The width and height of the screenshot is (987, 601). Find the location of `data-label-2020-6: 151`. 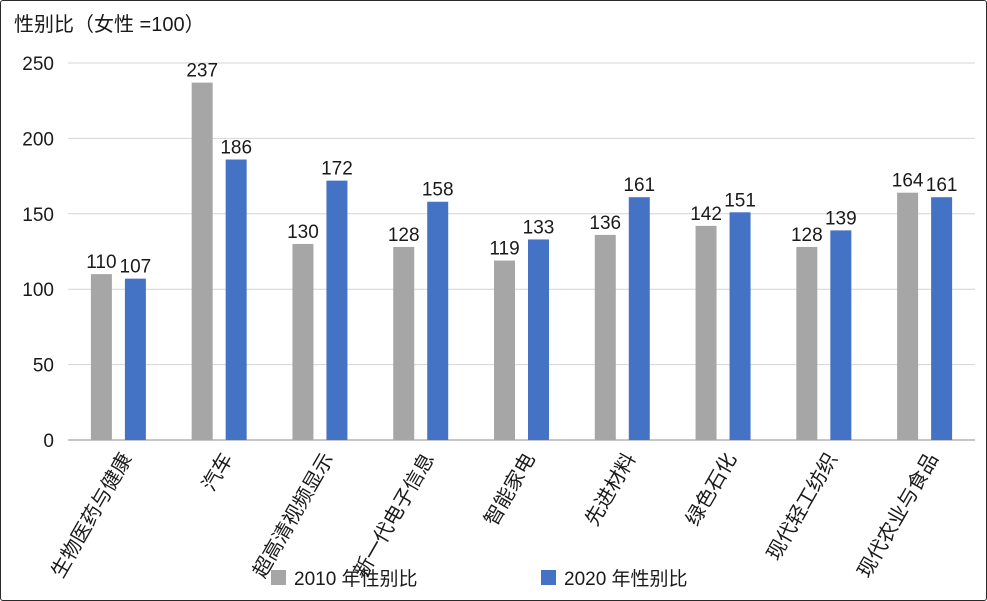

data-label-2020-6: 151 is located at coordinates (740, 200).